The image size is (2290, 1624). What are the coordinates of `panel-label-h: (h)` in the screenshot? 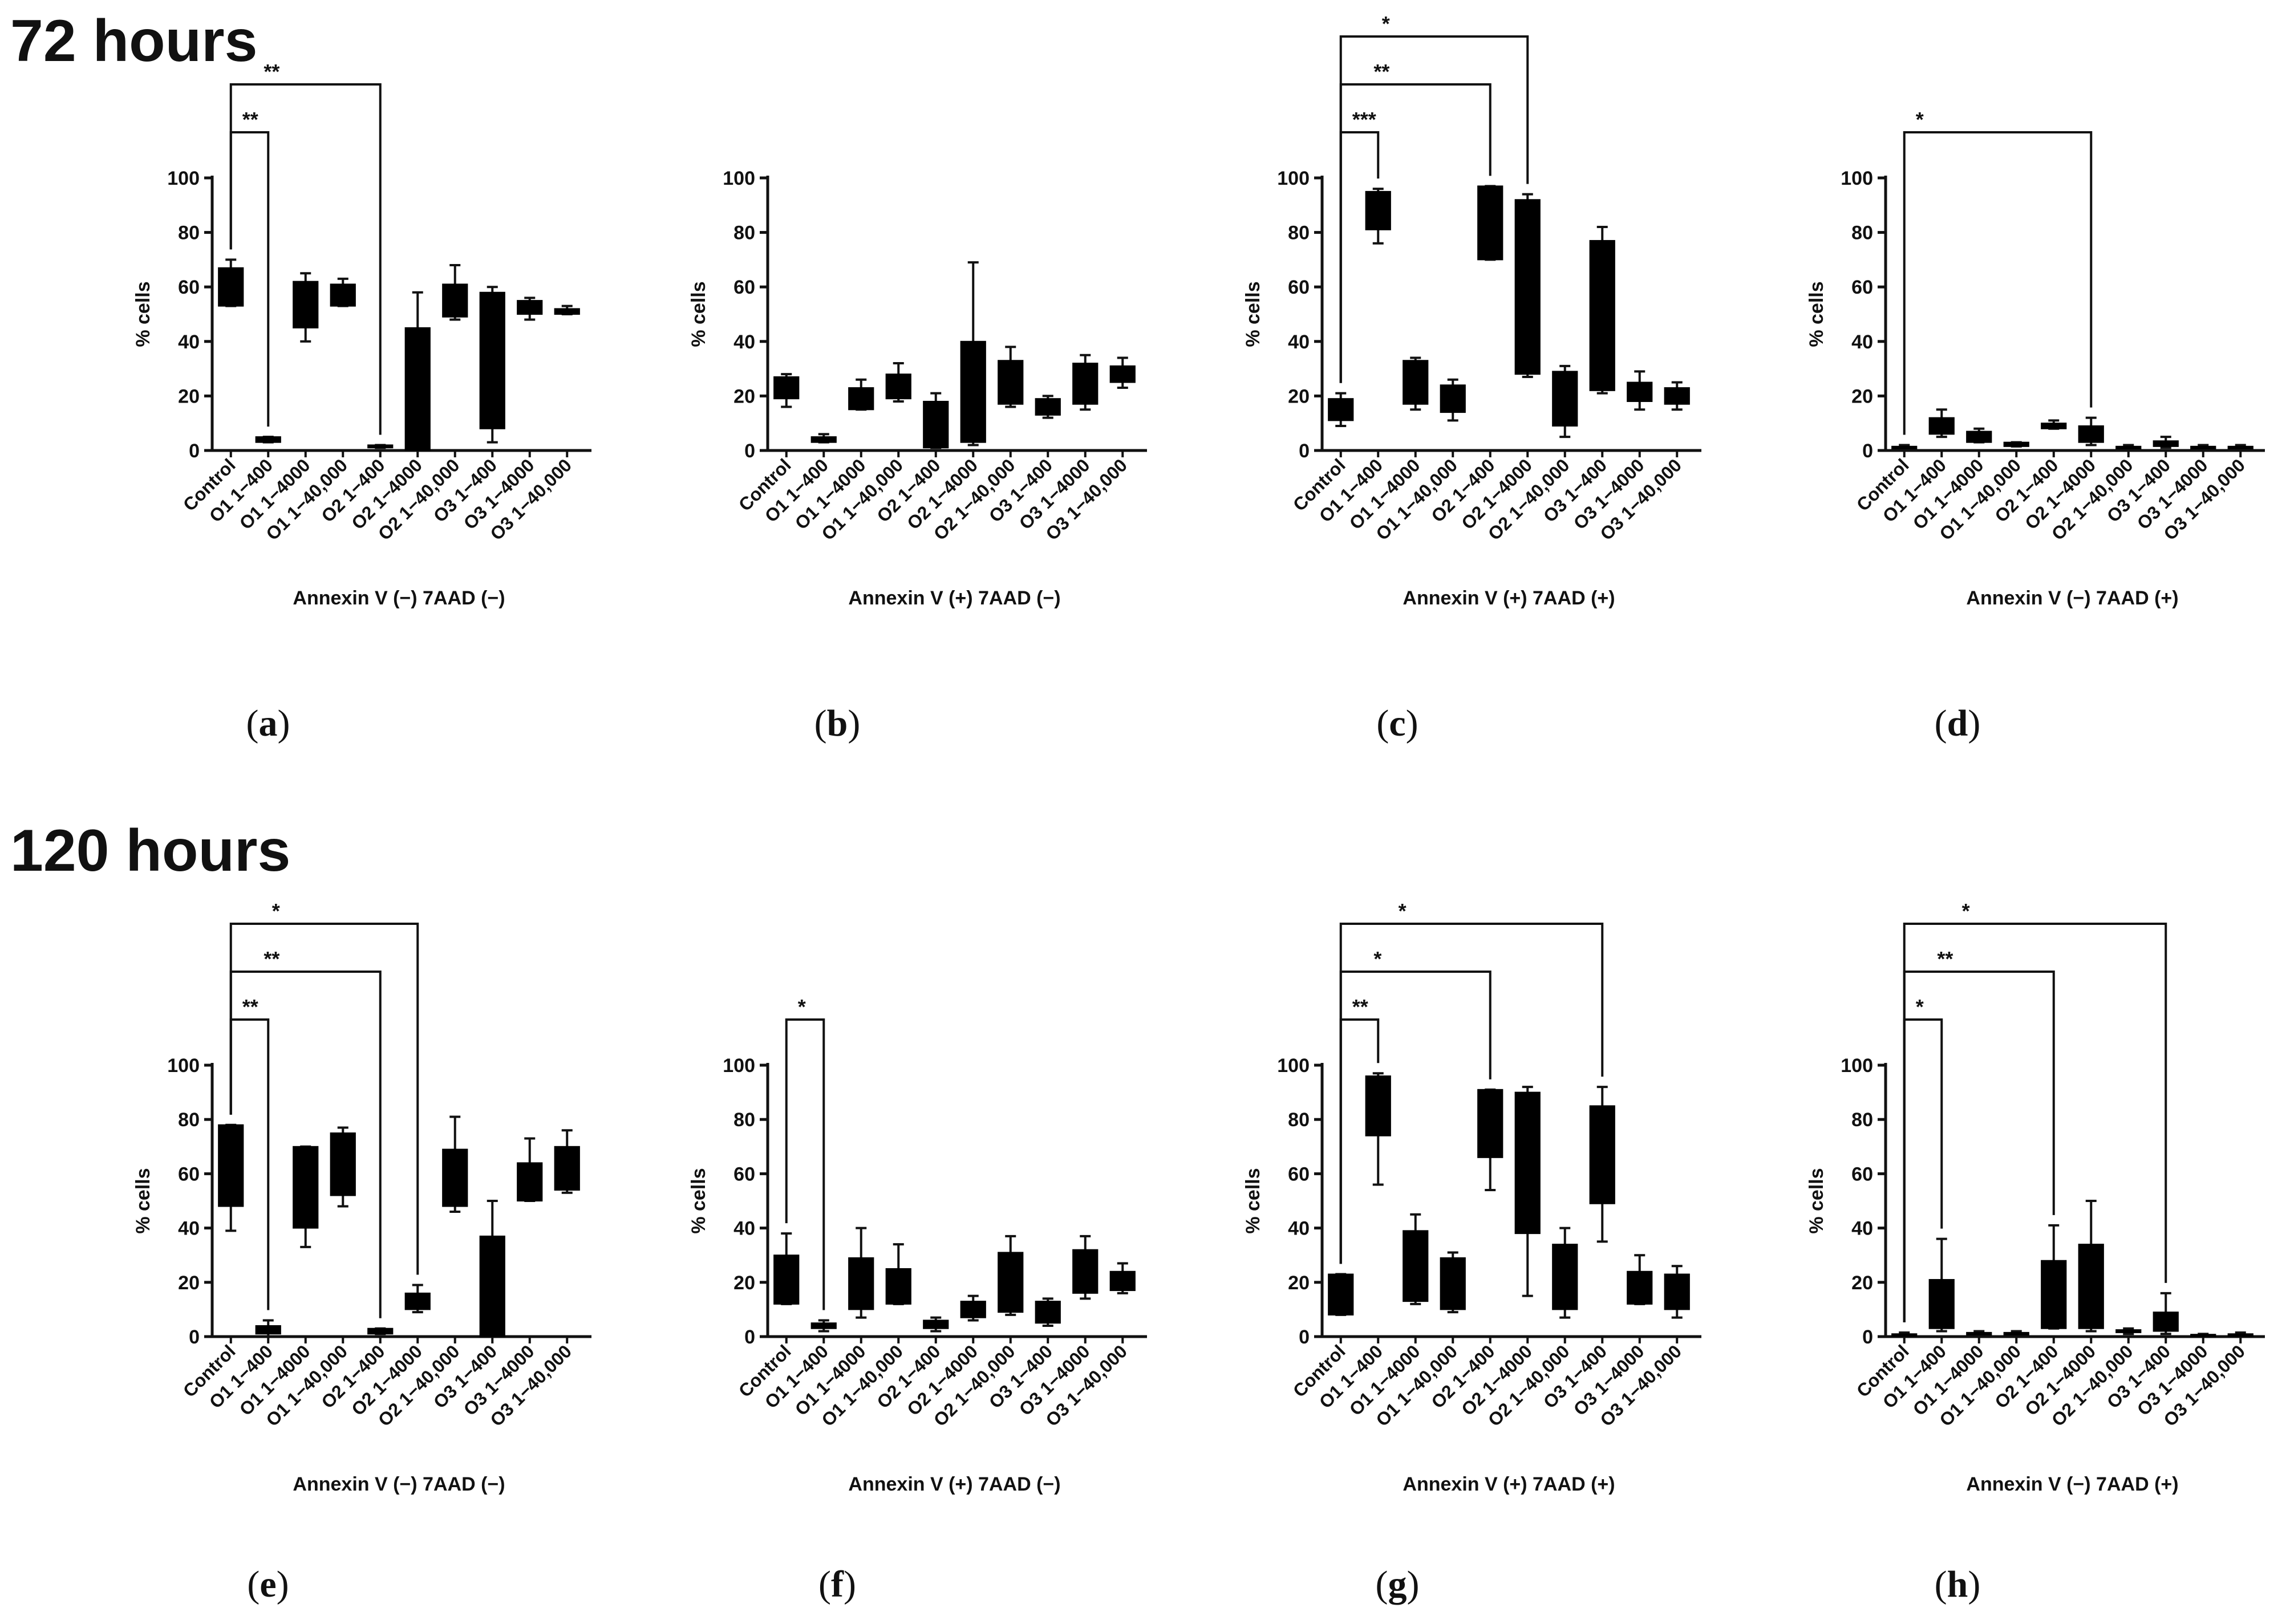 It's located at (1958, 1584).